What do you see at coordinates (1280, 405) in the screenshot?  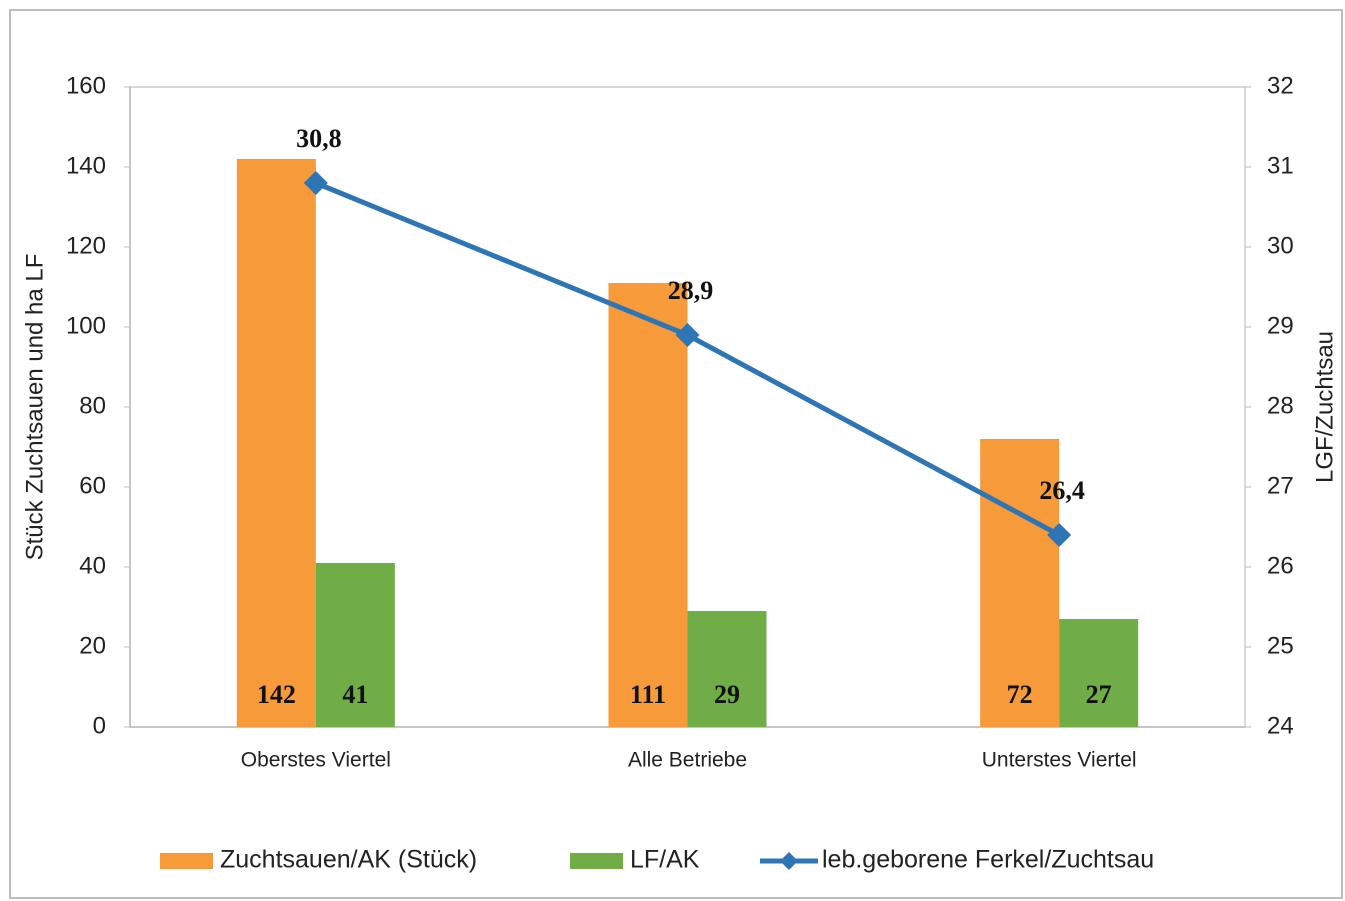 I see `y2-tick-label: 28` at bounding box center [1280, 405].